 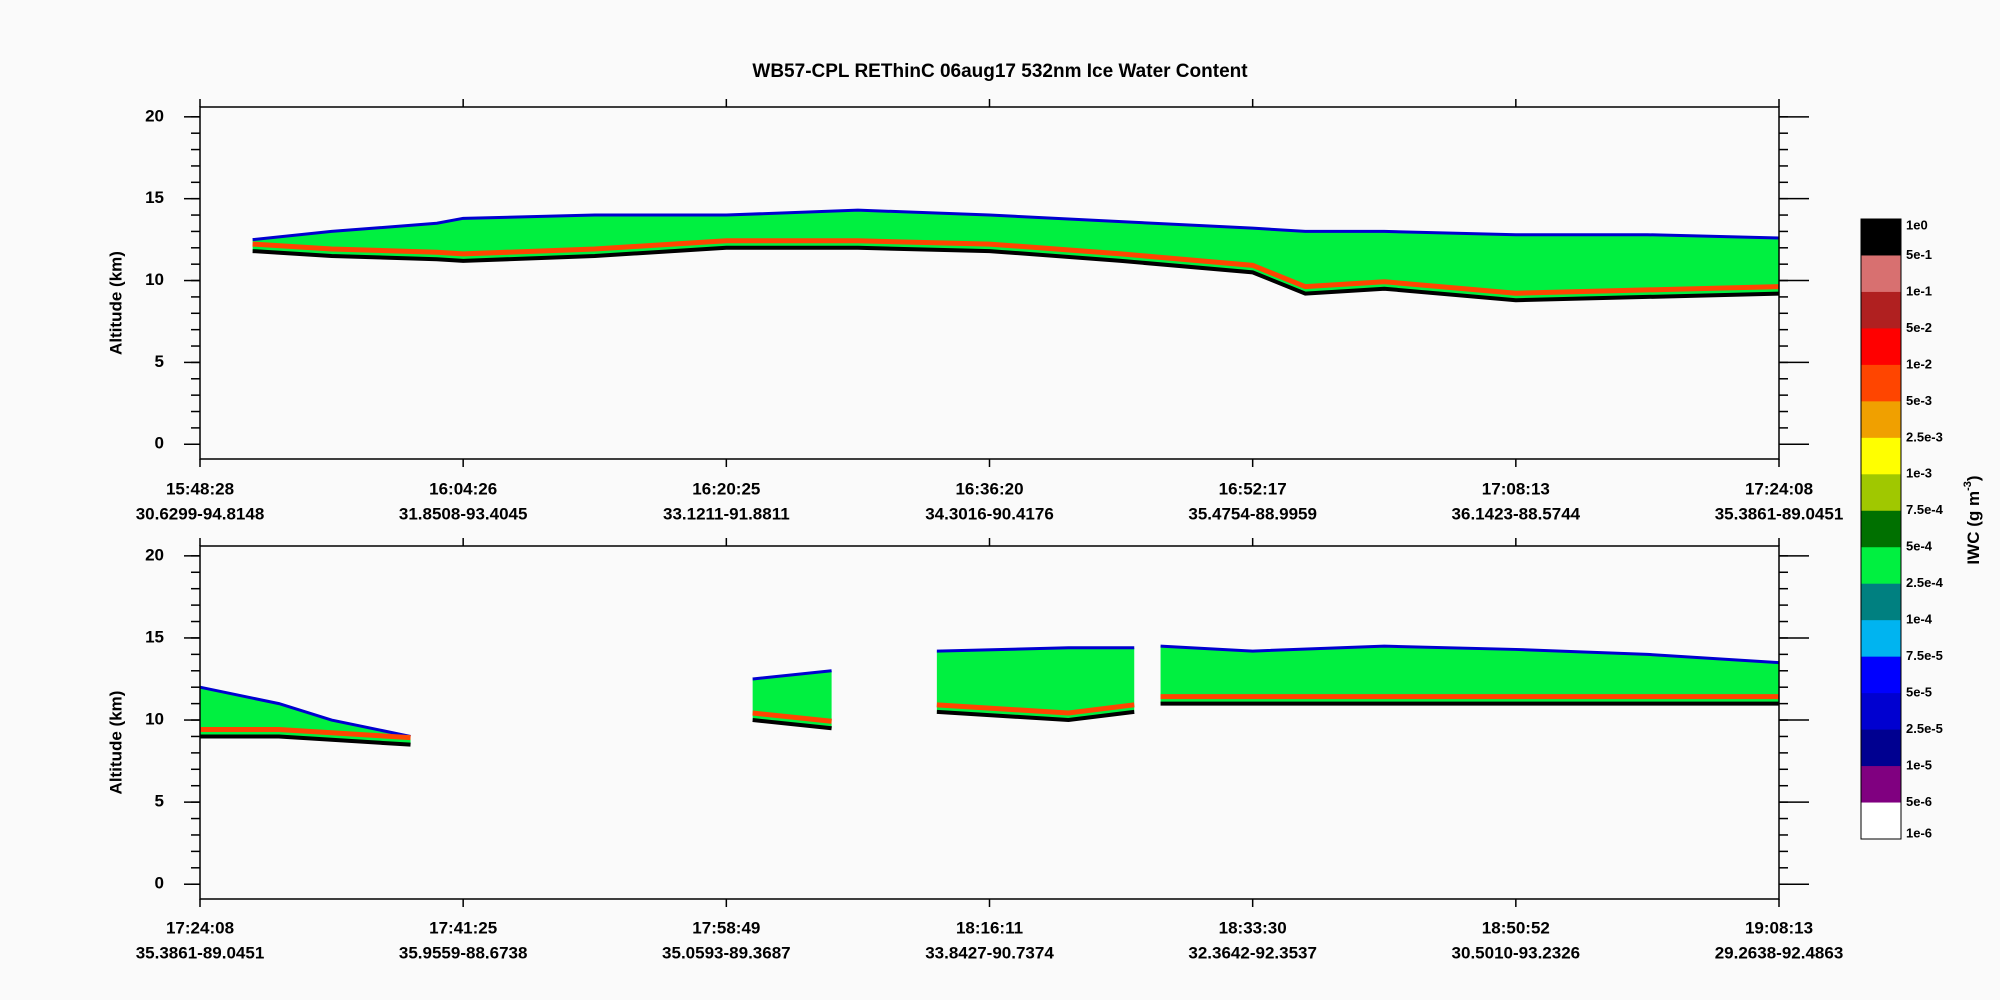 What do you see at coordinates (1516, 513) in the screenshot?
I see `x-tick-location: 36.1423-88.5744` at bounding box center [1516, 513].